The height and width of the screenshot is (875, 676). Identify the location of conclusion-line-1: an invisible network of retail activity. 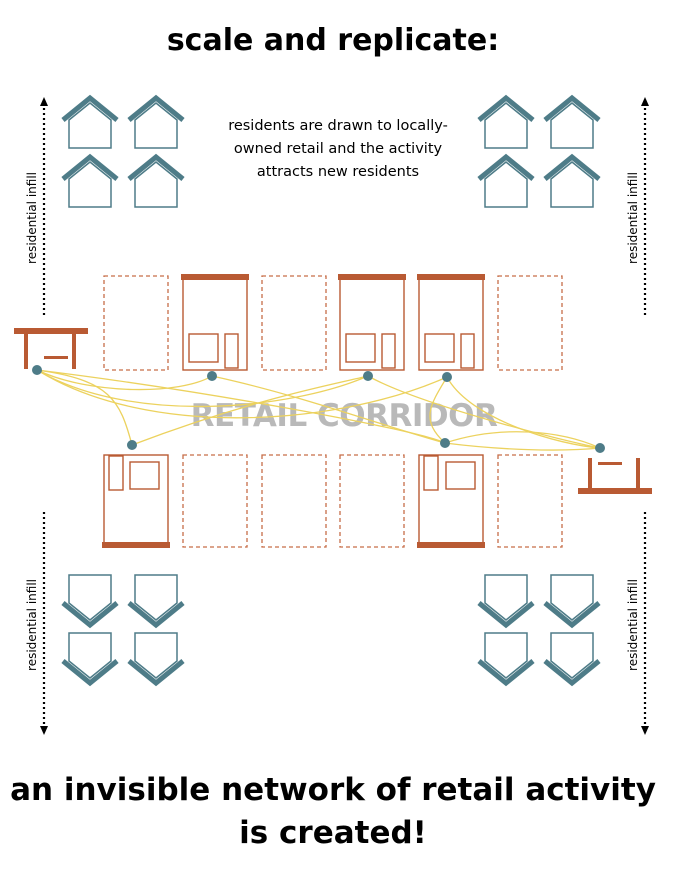
(333, 790).